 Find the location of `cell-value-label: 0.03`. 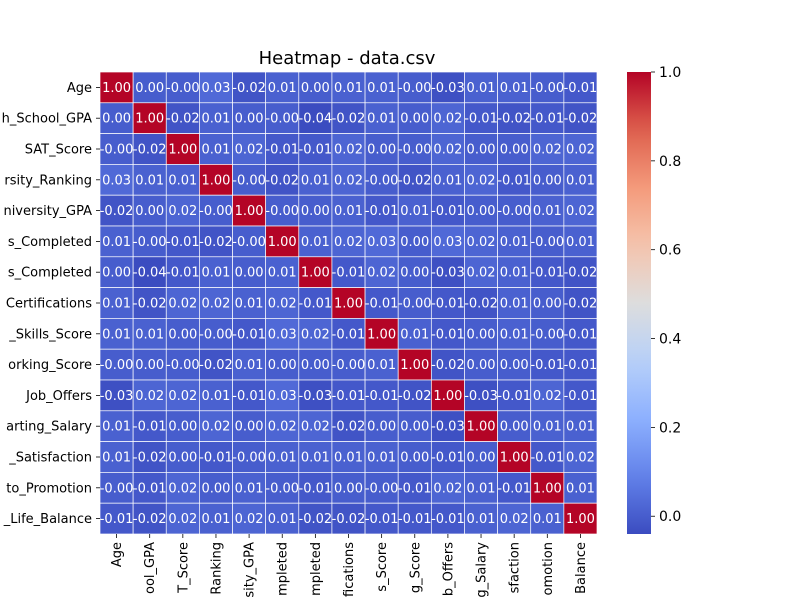

cell-value-label: 0.03 is located at coordinates (282, 334).